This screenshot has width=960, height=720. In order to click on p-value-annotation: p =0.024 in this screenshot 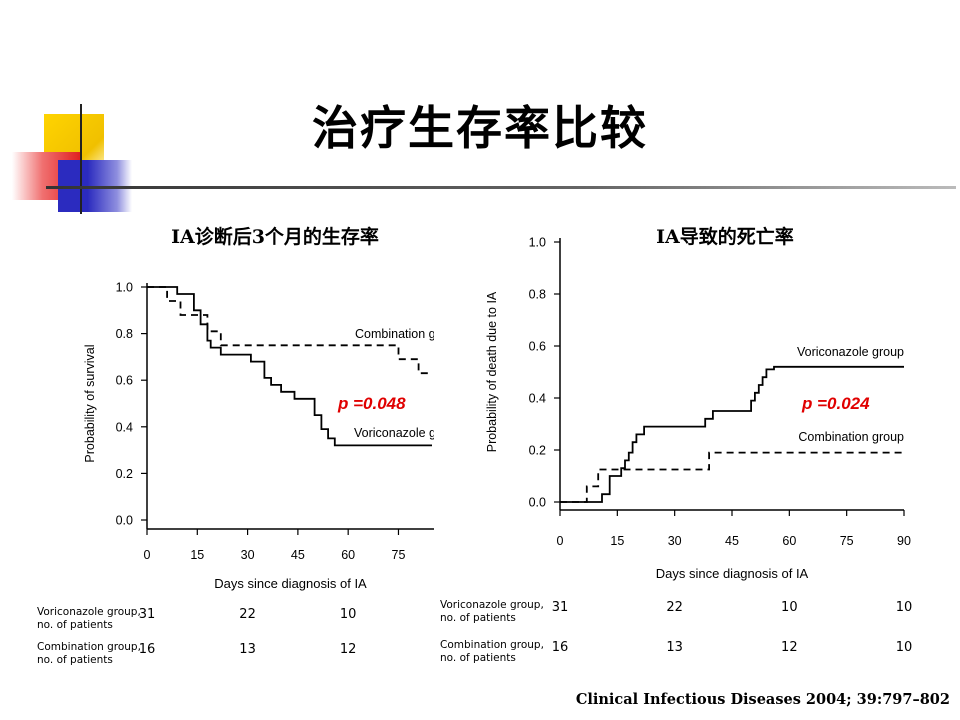, I will do `click(835, 403)`.